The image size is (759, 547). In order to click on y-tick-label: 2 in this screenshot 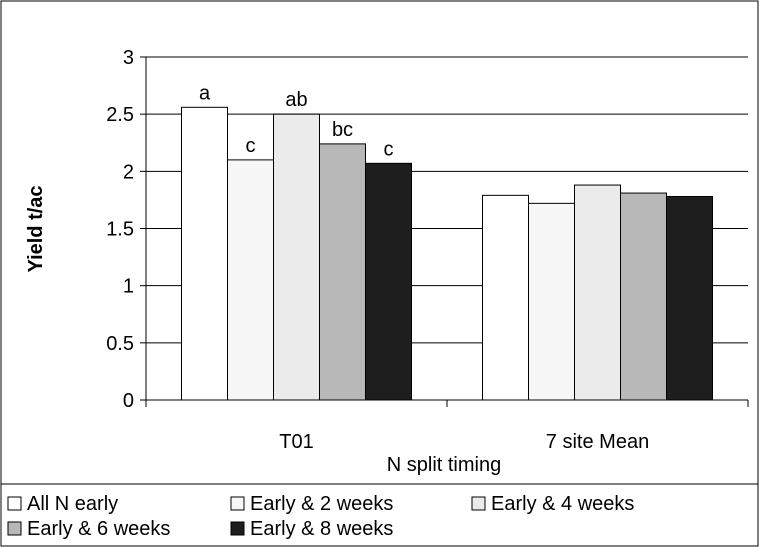, I will do `click(128, 172)`.